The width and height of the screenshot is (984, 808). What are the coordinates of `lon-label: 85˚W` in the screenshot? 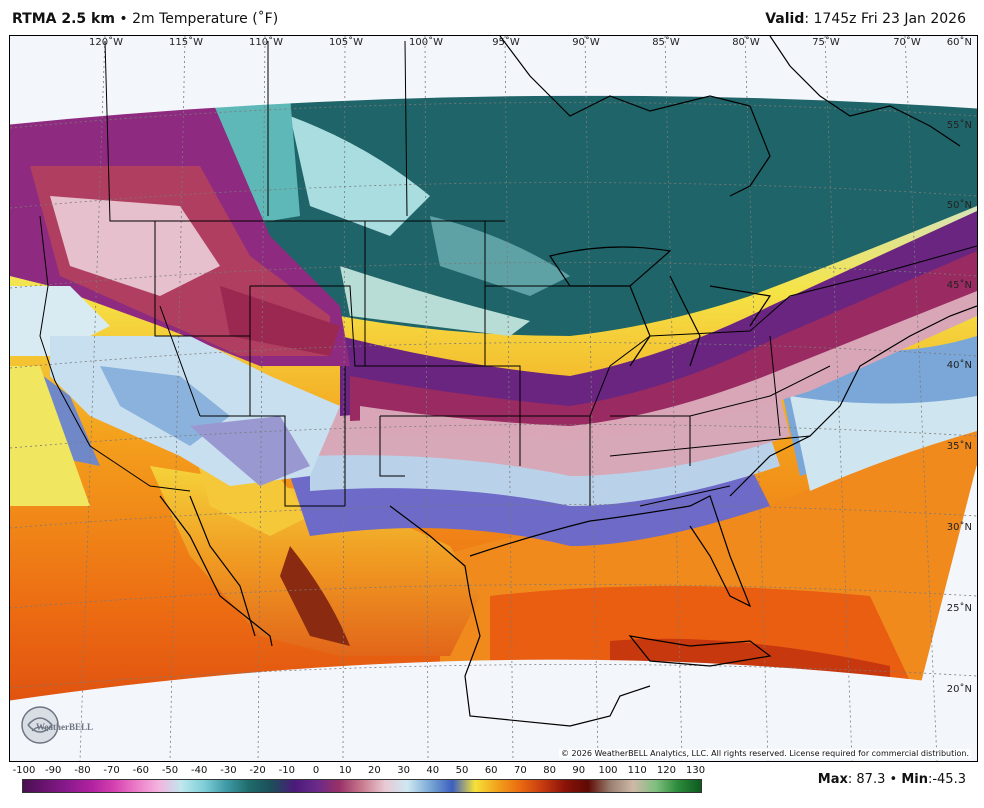 It's located at (666, 42).